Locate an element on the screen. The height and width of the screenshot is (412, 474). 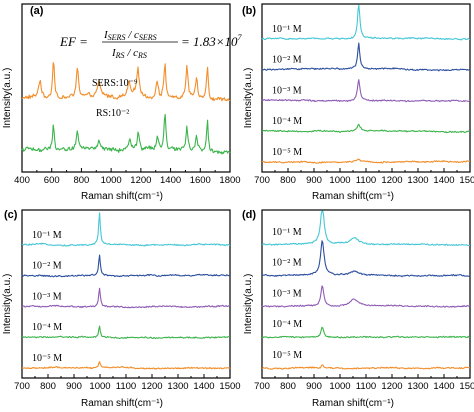
ef-annotation: EF = ISERS / cSERS IRS / cRS = 1.83×107 is located at coordinates (151, 44).